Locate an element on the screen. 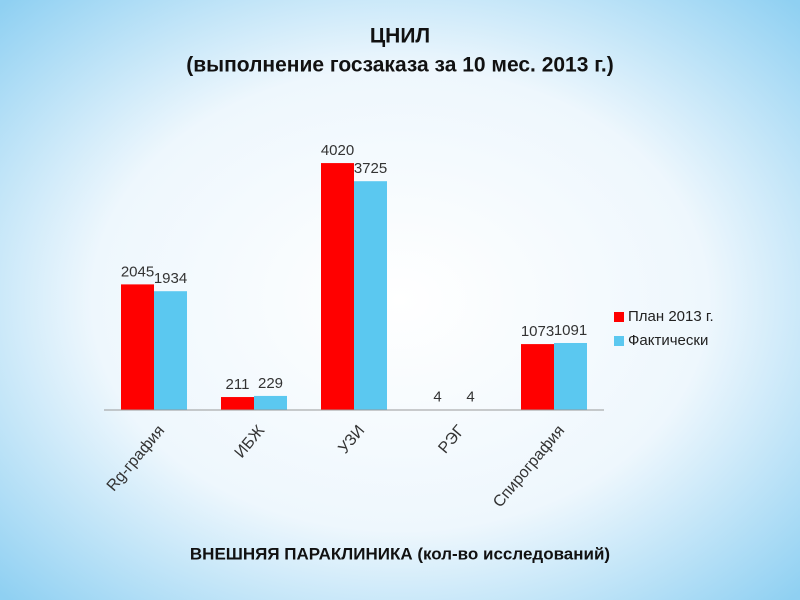 This screenshot has height=600, width=800. data-label: 2045 is located at coordinates (137, 271).